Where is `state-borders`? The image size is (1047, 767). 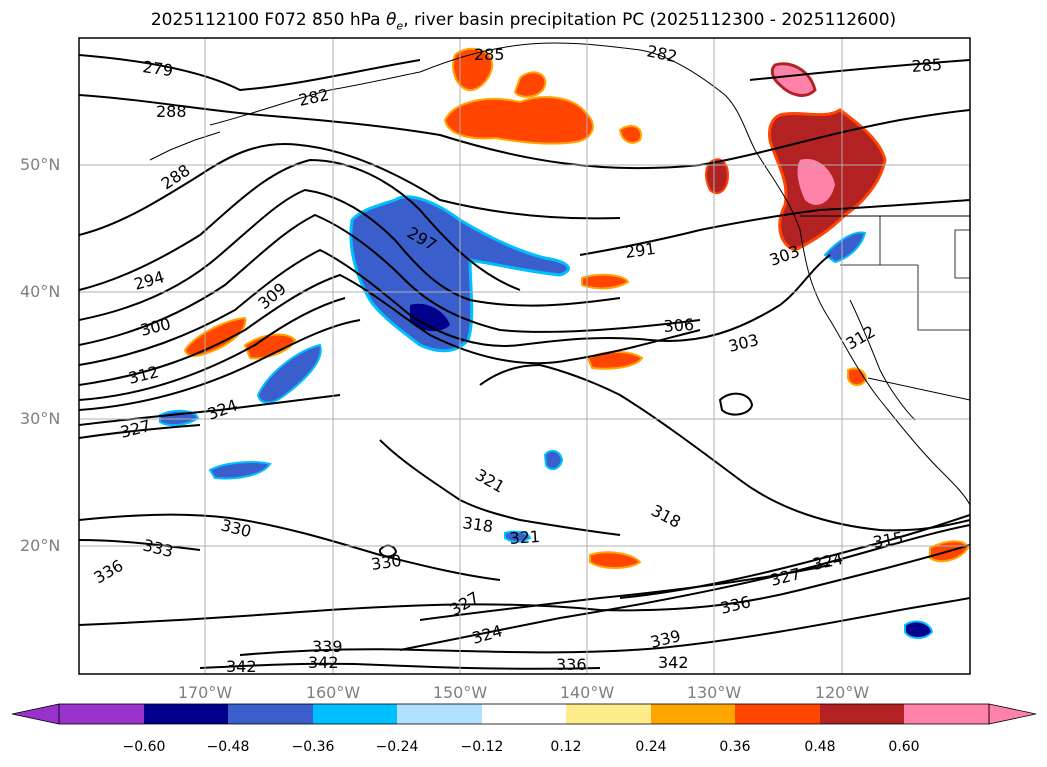
state-borders is located at coordinates (905, 273).